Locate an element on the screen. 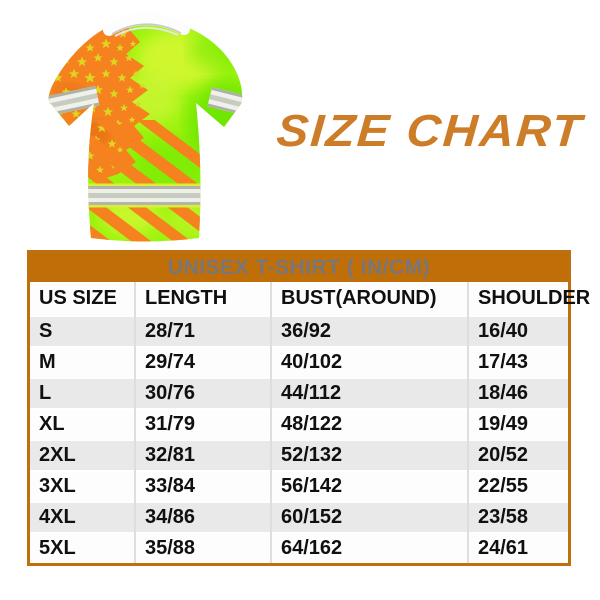  page-title: SIZE CHART is located at coordinates (430, 130).